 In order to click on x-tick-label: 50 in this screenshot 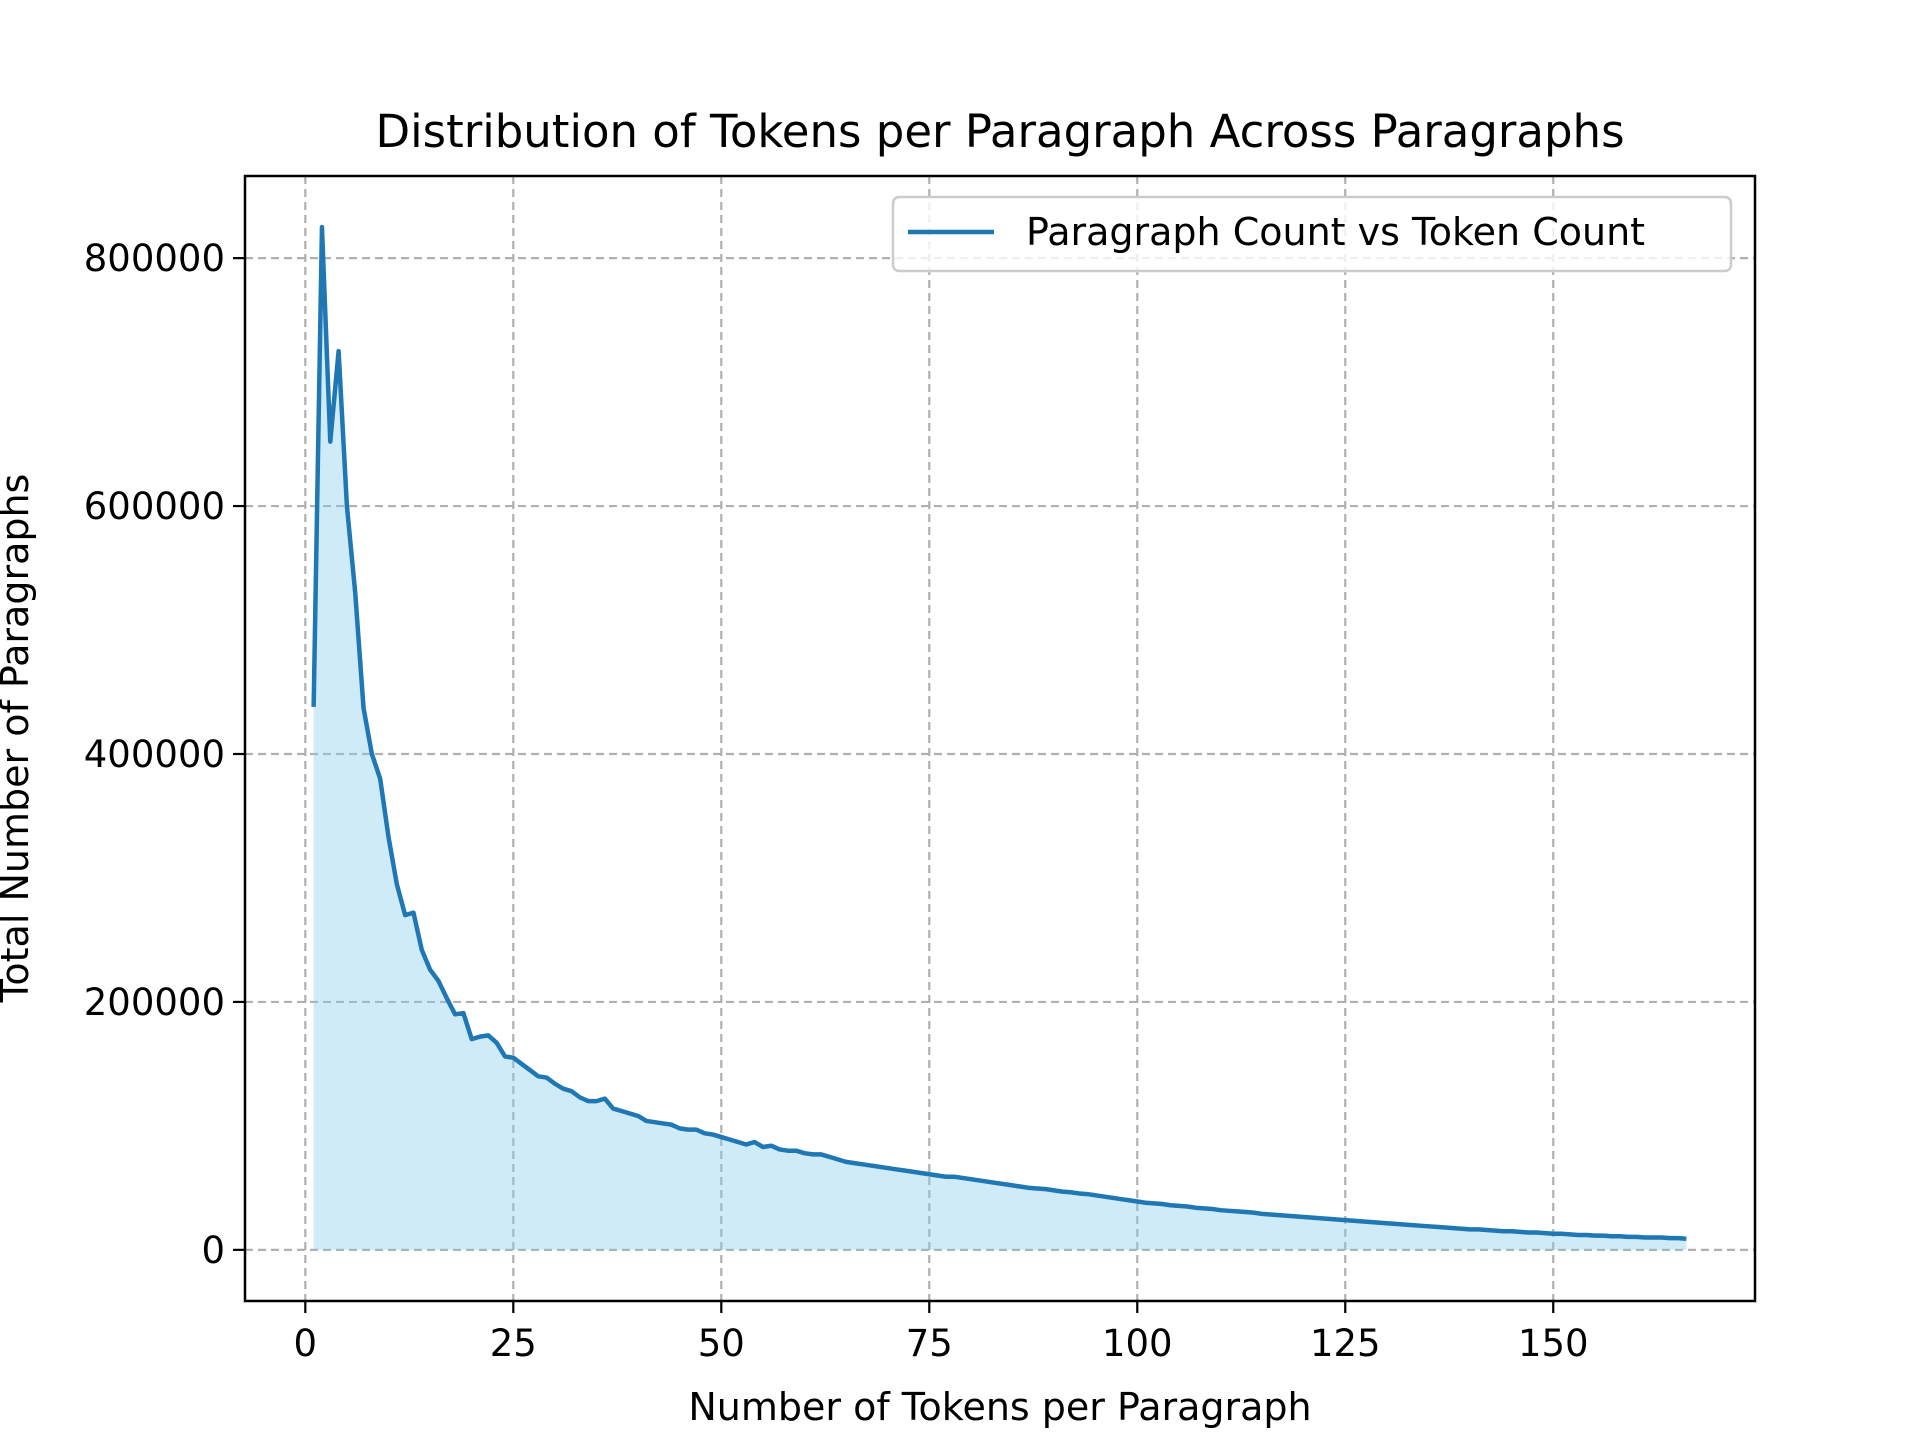, I will do `click(721, 1343)`.